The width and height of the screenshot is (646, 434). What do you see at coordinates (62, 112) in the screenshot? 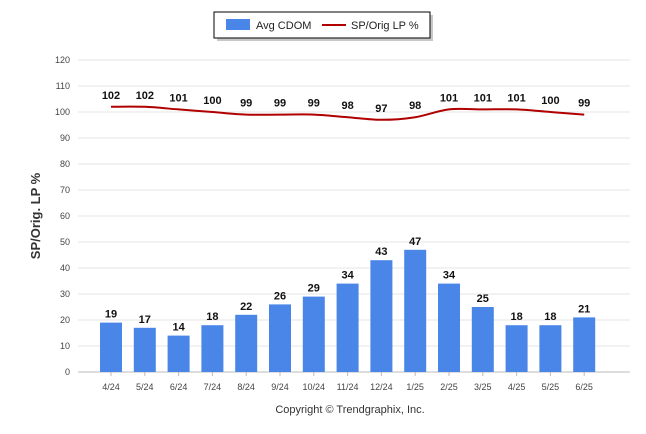
I see `y-tick-label: 100` at bounding box center [62, 112].